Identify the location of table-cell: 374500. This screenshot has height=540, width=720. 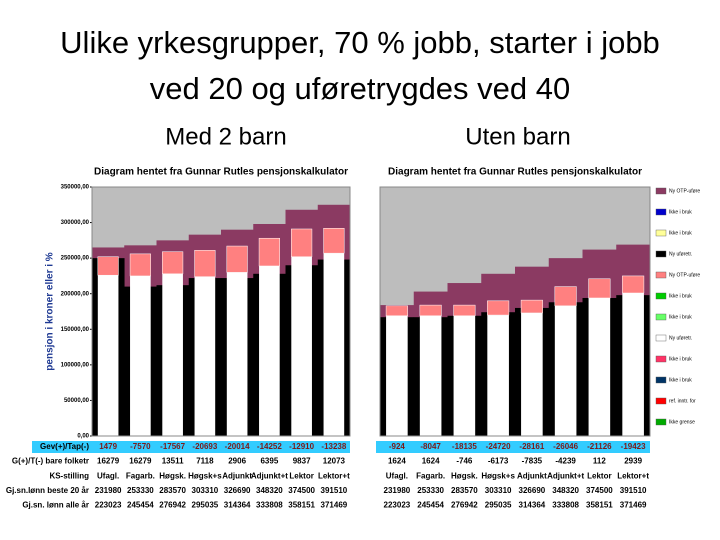
(599, 490).